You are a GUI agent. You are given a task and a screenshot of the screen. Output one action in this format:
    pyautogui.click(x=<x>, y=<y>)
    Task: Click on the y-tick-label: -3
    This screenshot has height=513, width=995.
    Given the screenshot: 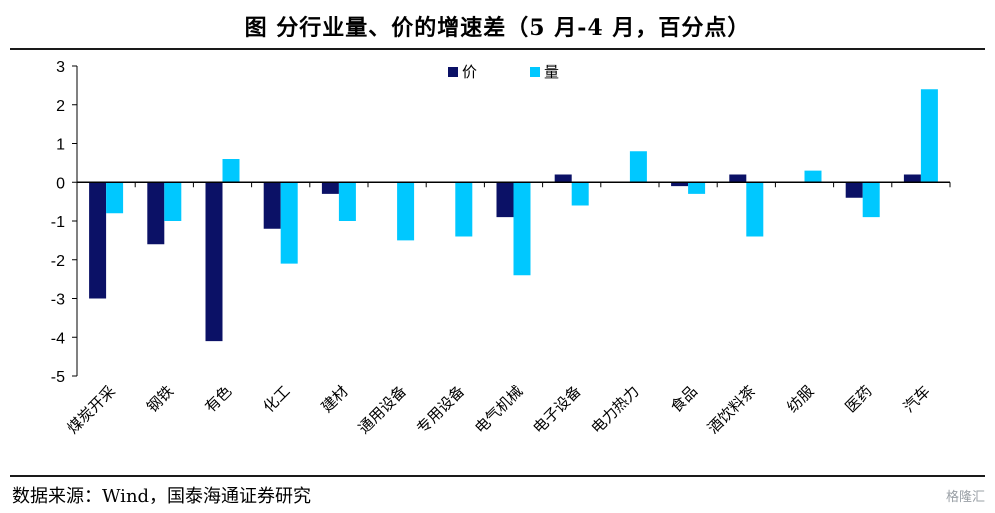 What is the action you would take?
    pyautogui.click(x=58, y=300)
    